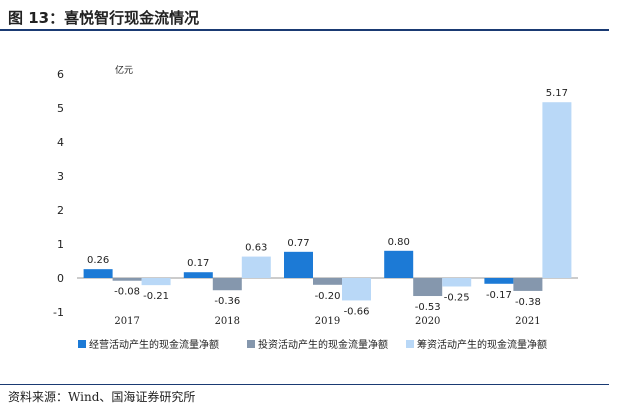 Image resolution: width=617 pixels, height=406 pixels. Describe the element at coordinates (154, 344) in the screenshot. I see `legend-label: 经营活动产生的现金流量净额` at that location.